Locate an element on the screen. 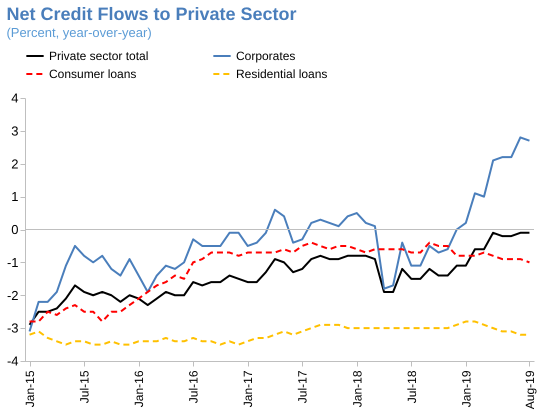 This screenshot has height=413, width=550. y-tick-label: -3 is located at coordinates (12, 328).